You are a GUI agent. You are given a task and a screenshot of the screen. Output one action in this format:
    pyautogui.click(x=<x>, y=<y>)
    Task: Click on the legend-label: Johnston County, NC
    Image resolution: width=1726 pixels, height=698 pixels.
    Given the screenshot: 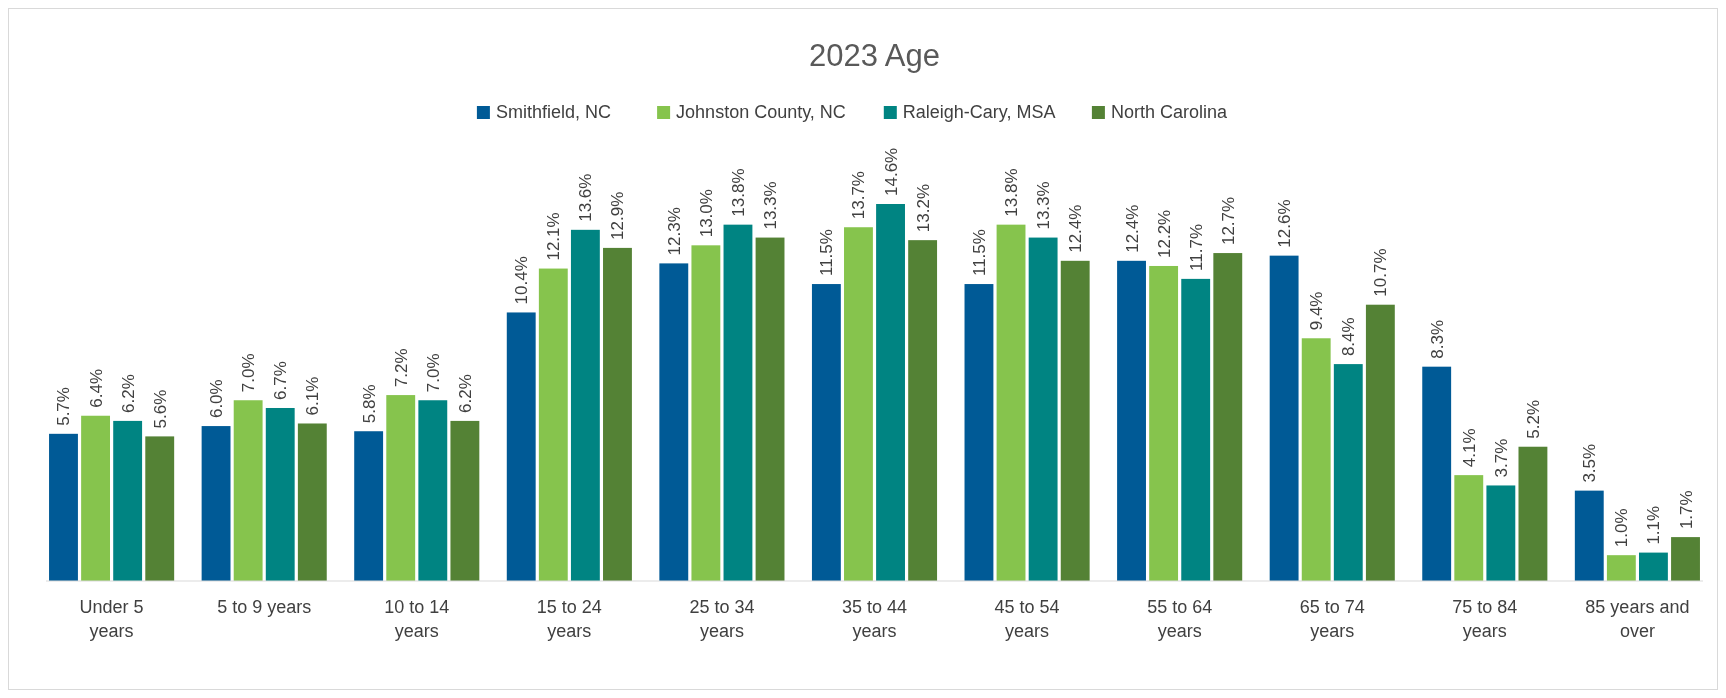 What is the action you would take?
    pyautogui.click(x=761, y=112)
    